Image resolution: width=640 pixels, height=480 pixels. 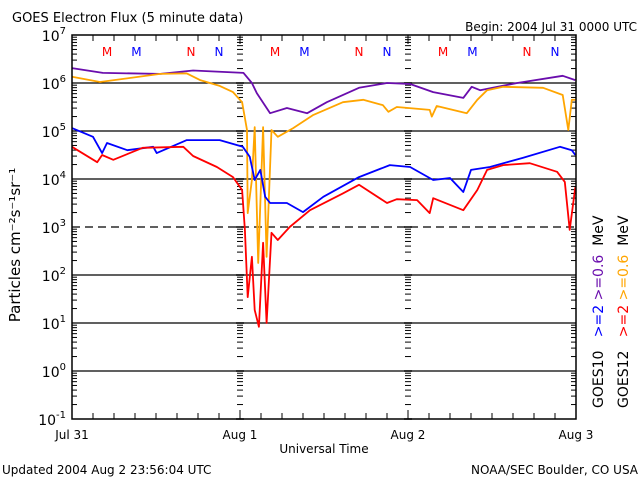 I want to click on legend-entry-goes12: GOES12 >=2 >=0.6 MeV, so click(x=624, y=311).